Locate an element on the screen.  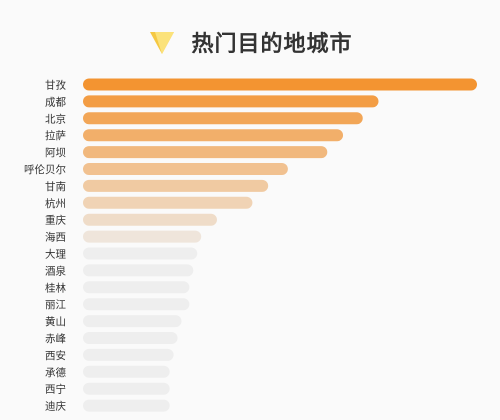
category-label: 西宁 is located at coordinates (55, 389).